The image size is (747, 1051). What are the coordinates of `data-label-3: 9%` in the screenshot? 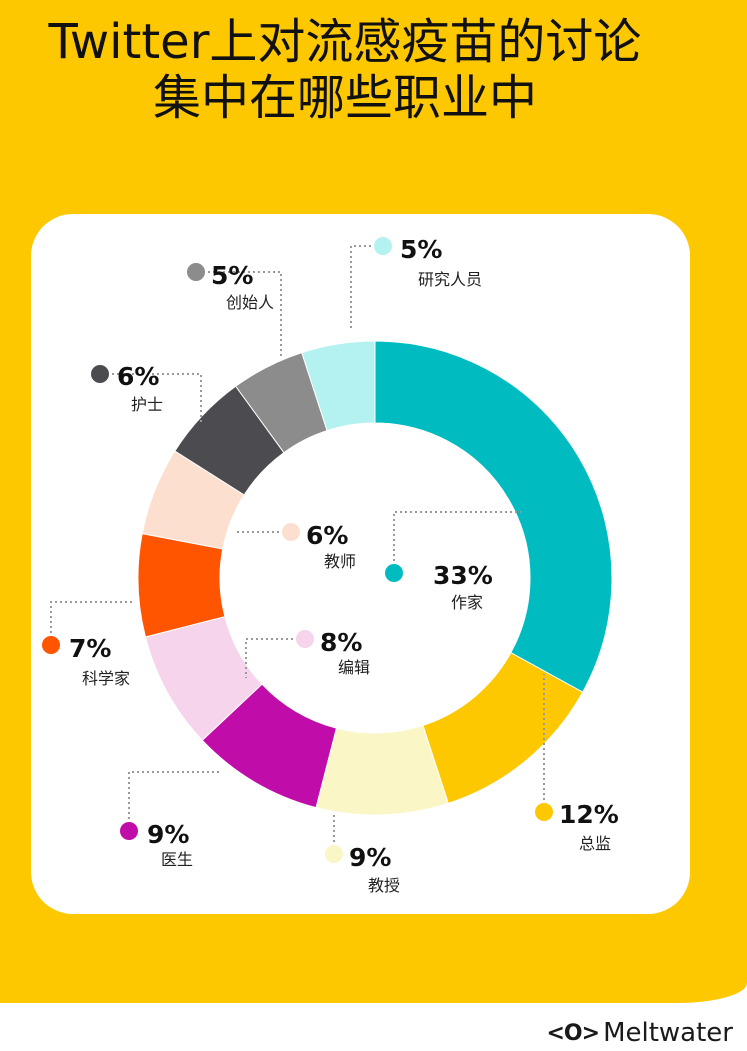 It's located at (168, 834).